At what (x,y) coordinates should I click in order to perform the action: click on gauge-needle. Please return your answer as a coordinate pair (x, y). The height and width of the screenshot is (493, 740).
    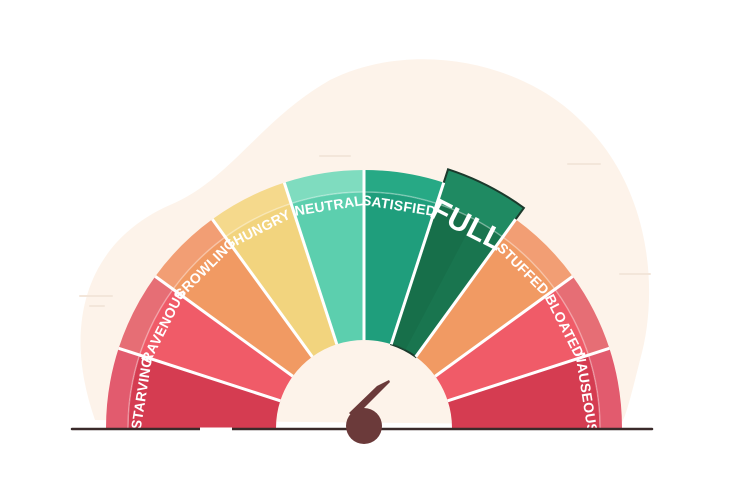
    Looking at the image, I should click on (368, 412).